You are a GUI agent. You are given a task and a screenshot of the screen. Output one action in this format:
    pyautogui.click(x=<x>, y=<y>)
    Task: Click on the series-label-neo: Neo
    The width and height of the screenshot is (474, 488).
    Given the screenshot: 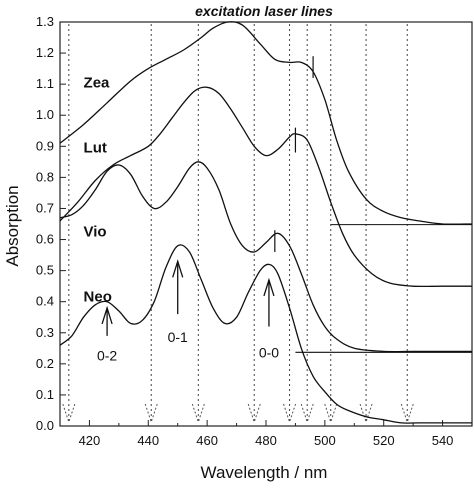 What is the action you would take?
    pyautogui.click(x=98, y=297)
    